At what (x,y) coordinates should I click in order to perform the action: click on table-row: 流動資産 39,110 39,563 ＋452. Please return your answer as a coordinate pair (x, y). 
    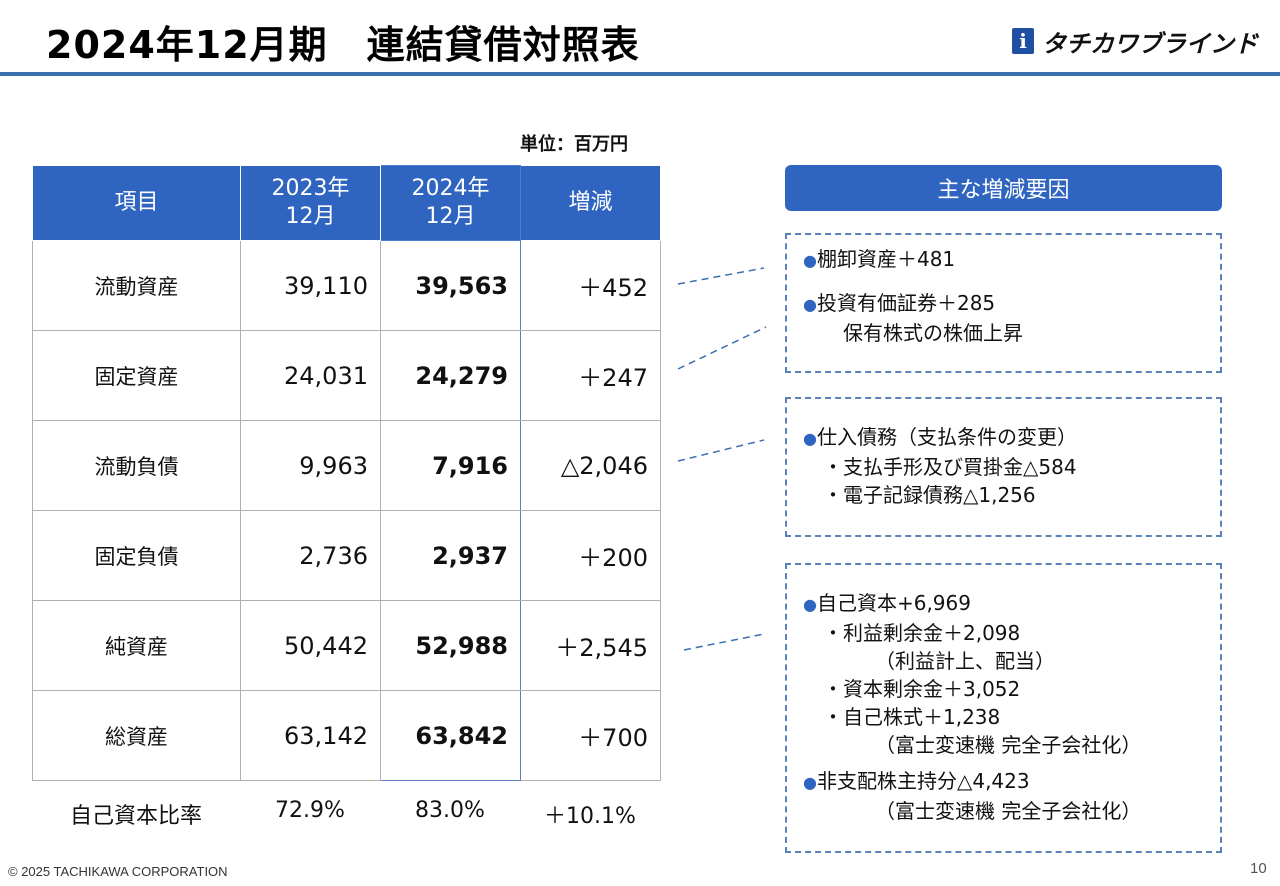
    Looking at the image, I should click on (347, 286).